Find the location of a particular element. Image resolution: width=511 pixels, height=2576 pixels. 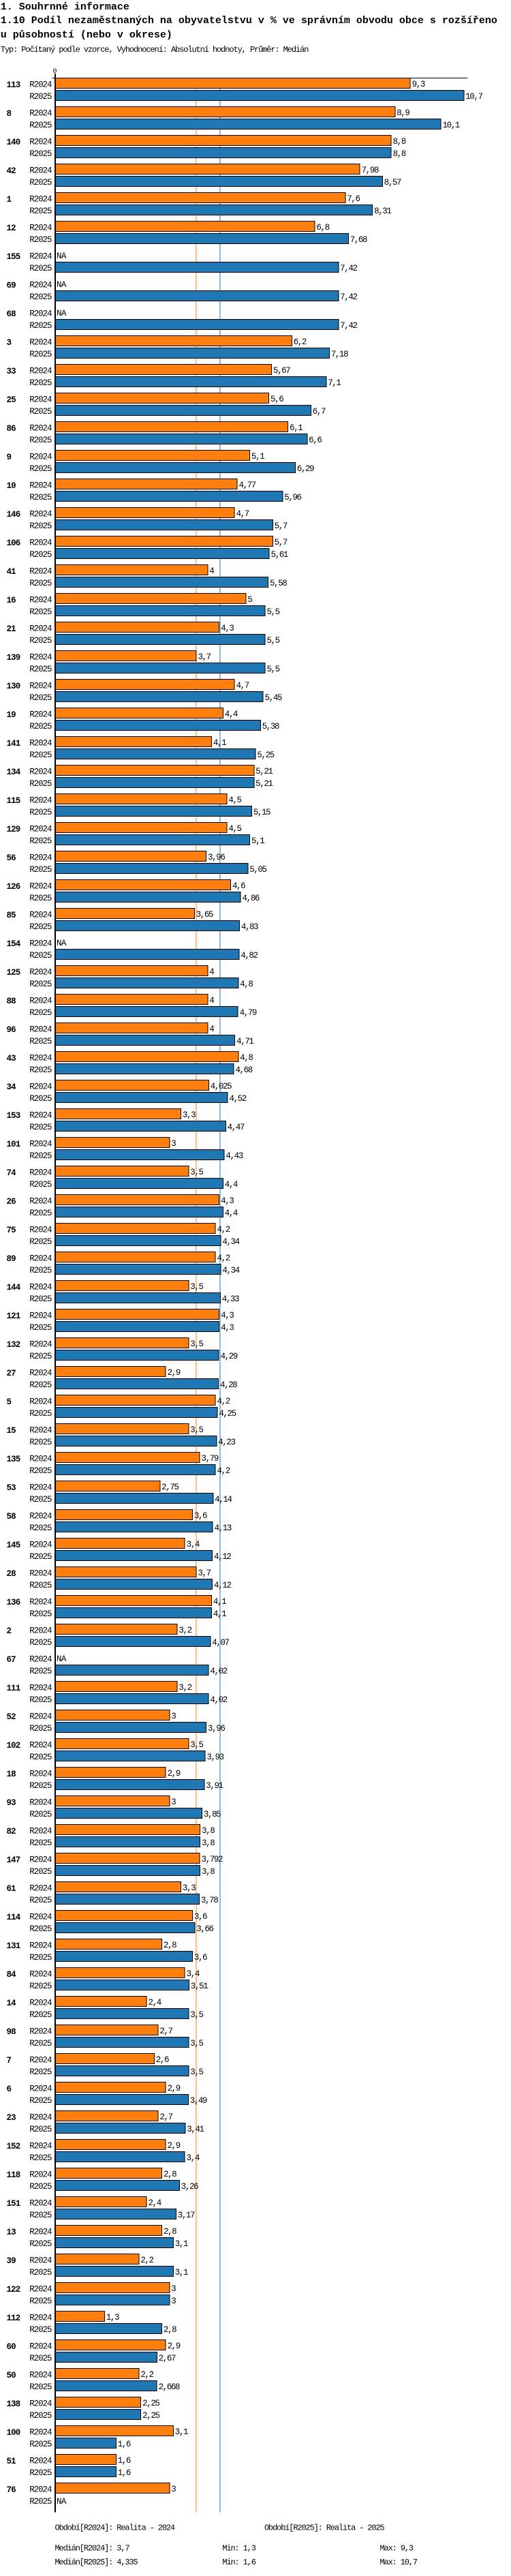

svg-text: 2,25 is located at coordinates (150, 2416).